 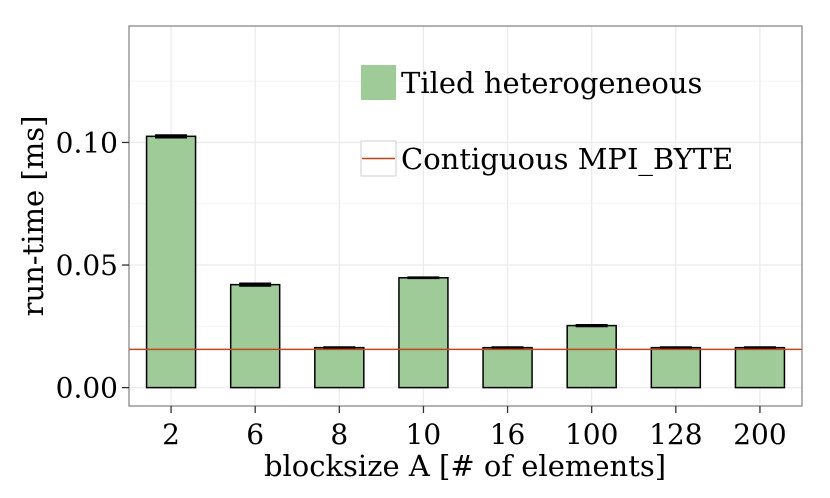 I want to click on legend-swatch-bar, so click(x=378, y=82).